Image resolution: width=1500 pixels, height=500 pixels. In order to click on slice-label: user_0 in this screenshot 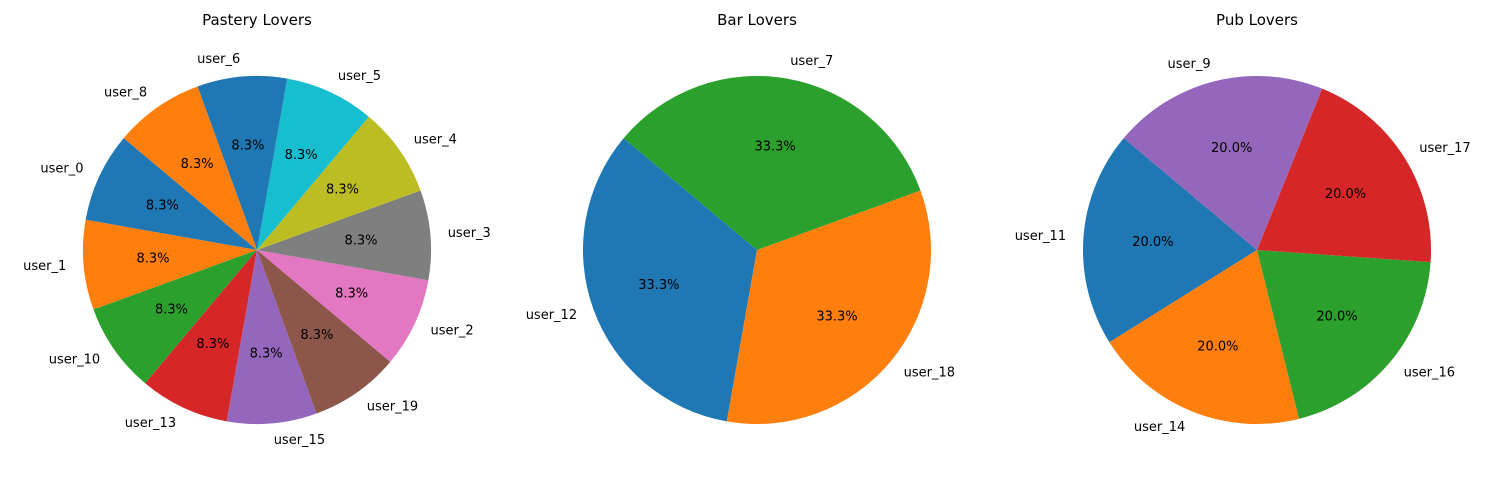, I will do `click(61, 169)`.